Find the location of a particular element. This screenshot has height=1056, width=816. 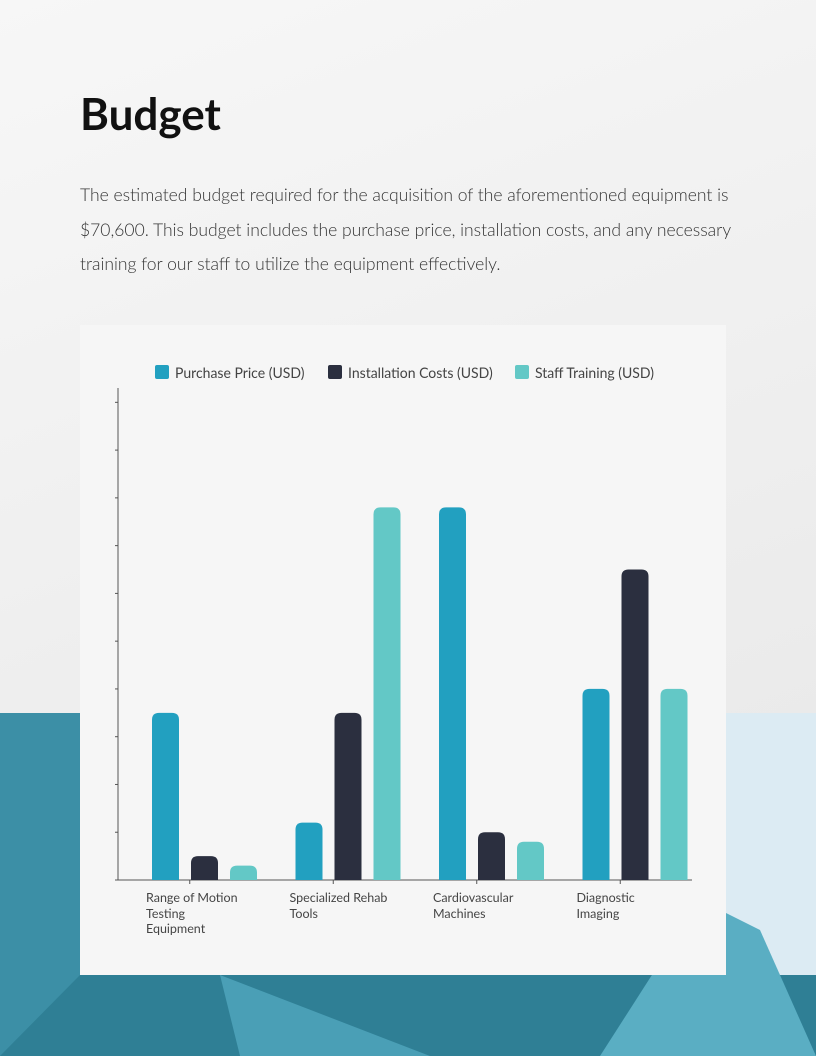

legend-label: Staff Training (USD) is located at coordinates (594, 372).